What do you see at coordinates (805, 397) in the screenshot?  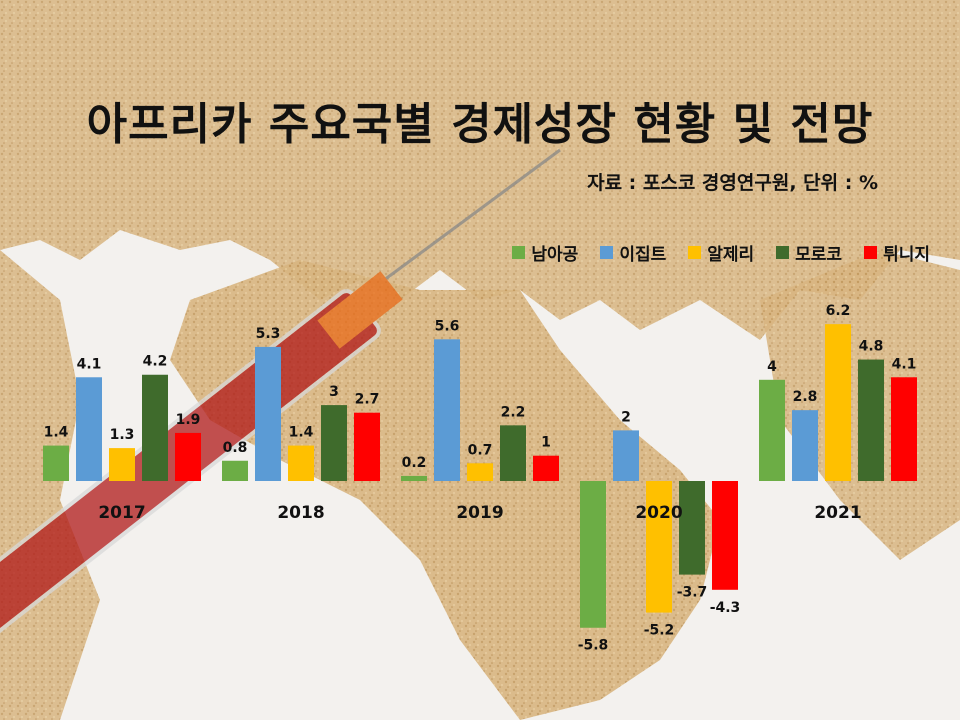 I see `value-label-egypt-2021: 2.8` at bounding box center [805, 397].